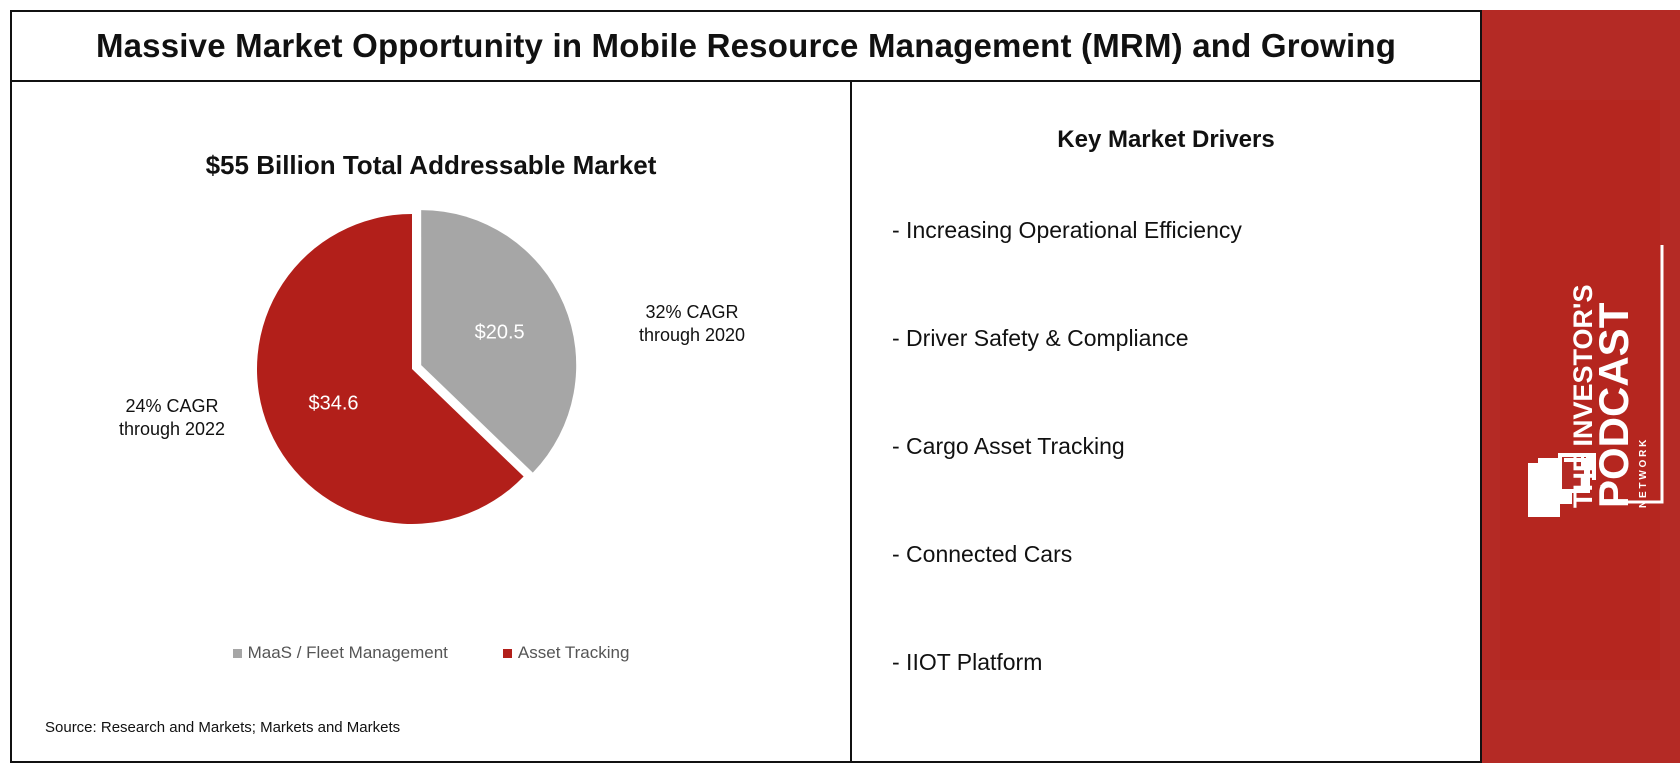  I want to click on brand-panel, so click(1580, 390).